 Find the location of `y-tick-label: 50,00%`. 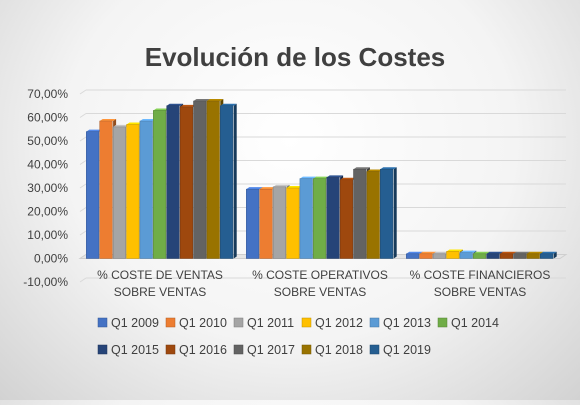

y-tick-label: 50,00% is located at coordinates (47, 141).